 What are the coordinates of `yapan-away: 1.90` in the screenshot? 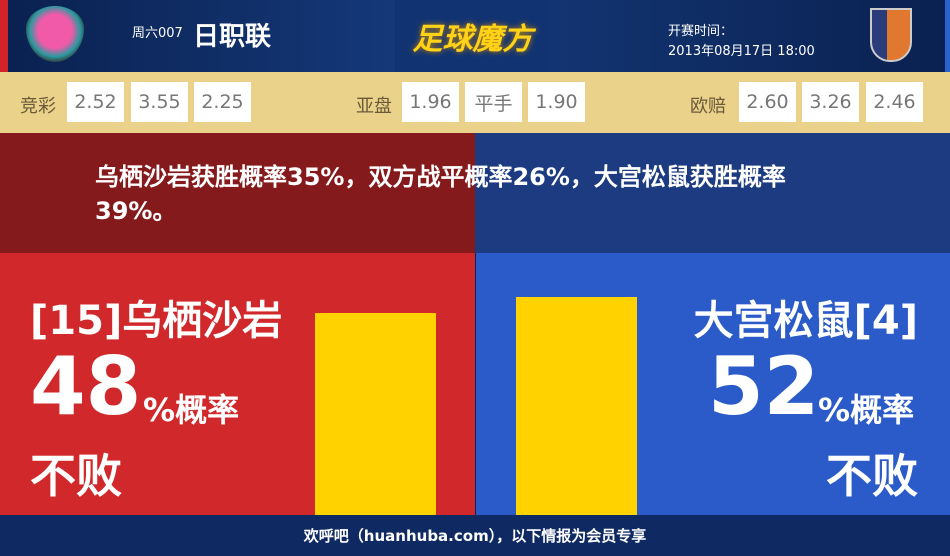 It's located at (556, 102).